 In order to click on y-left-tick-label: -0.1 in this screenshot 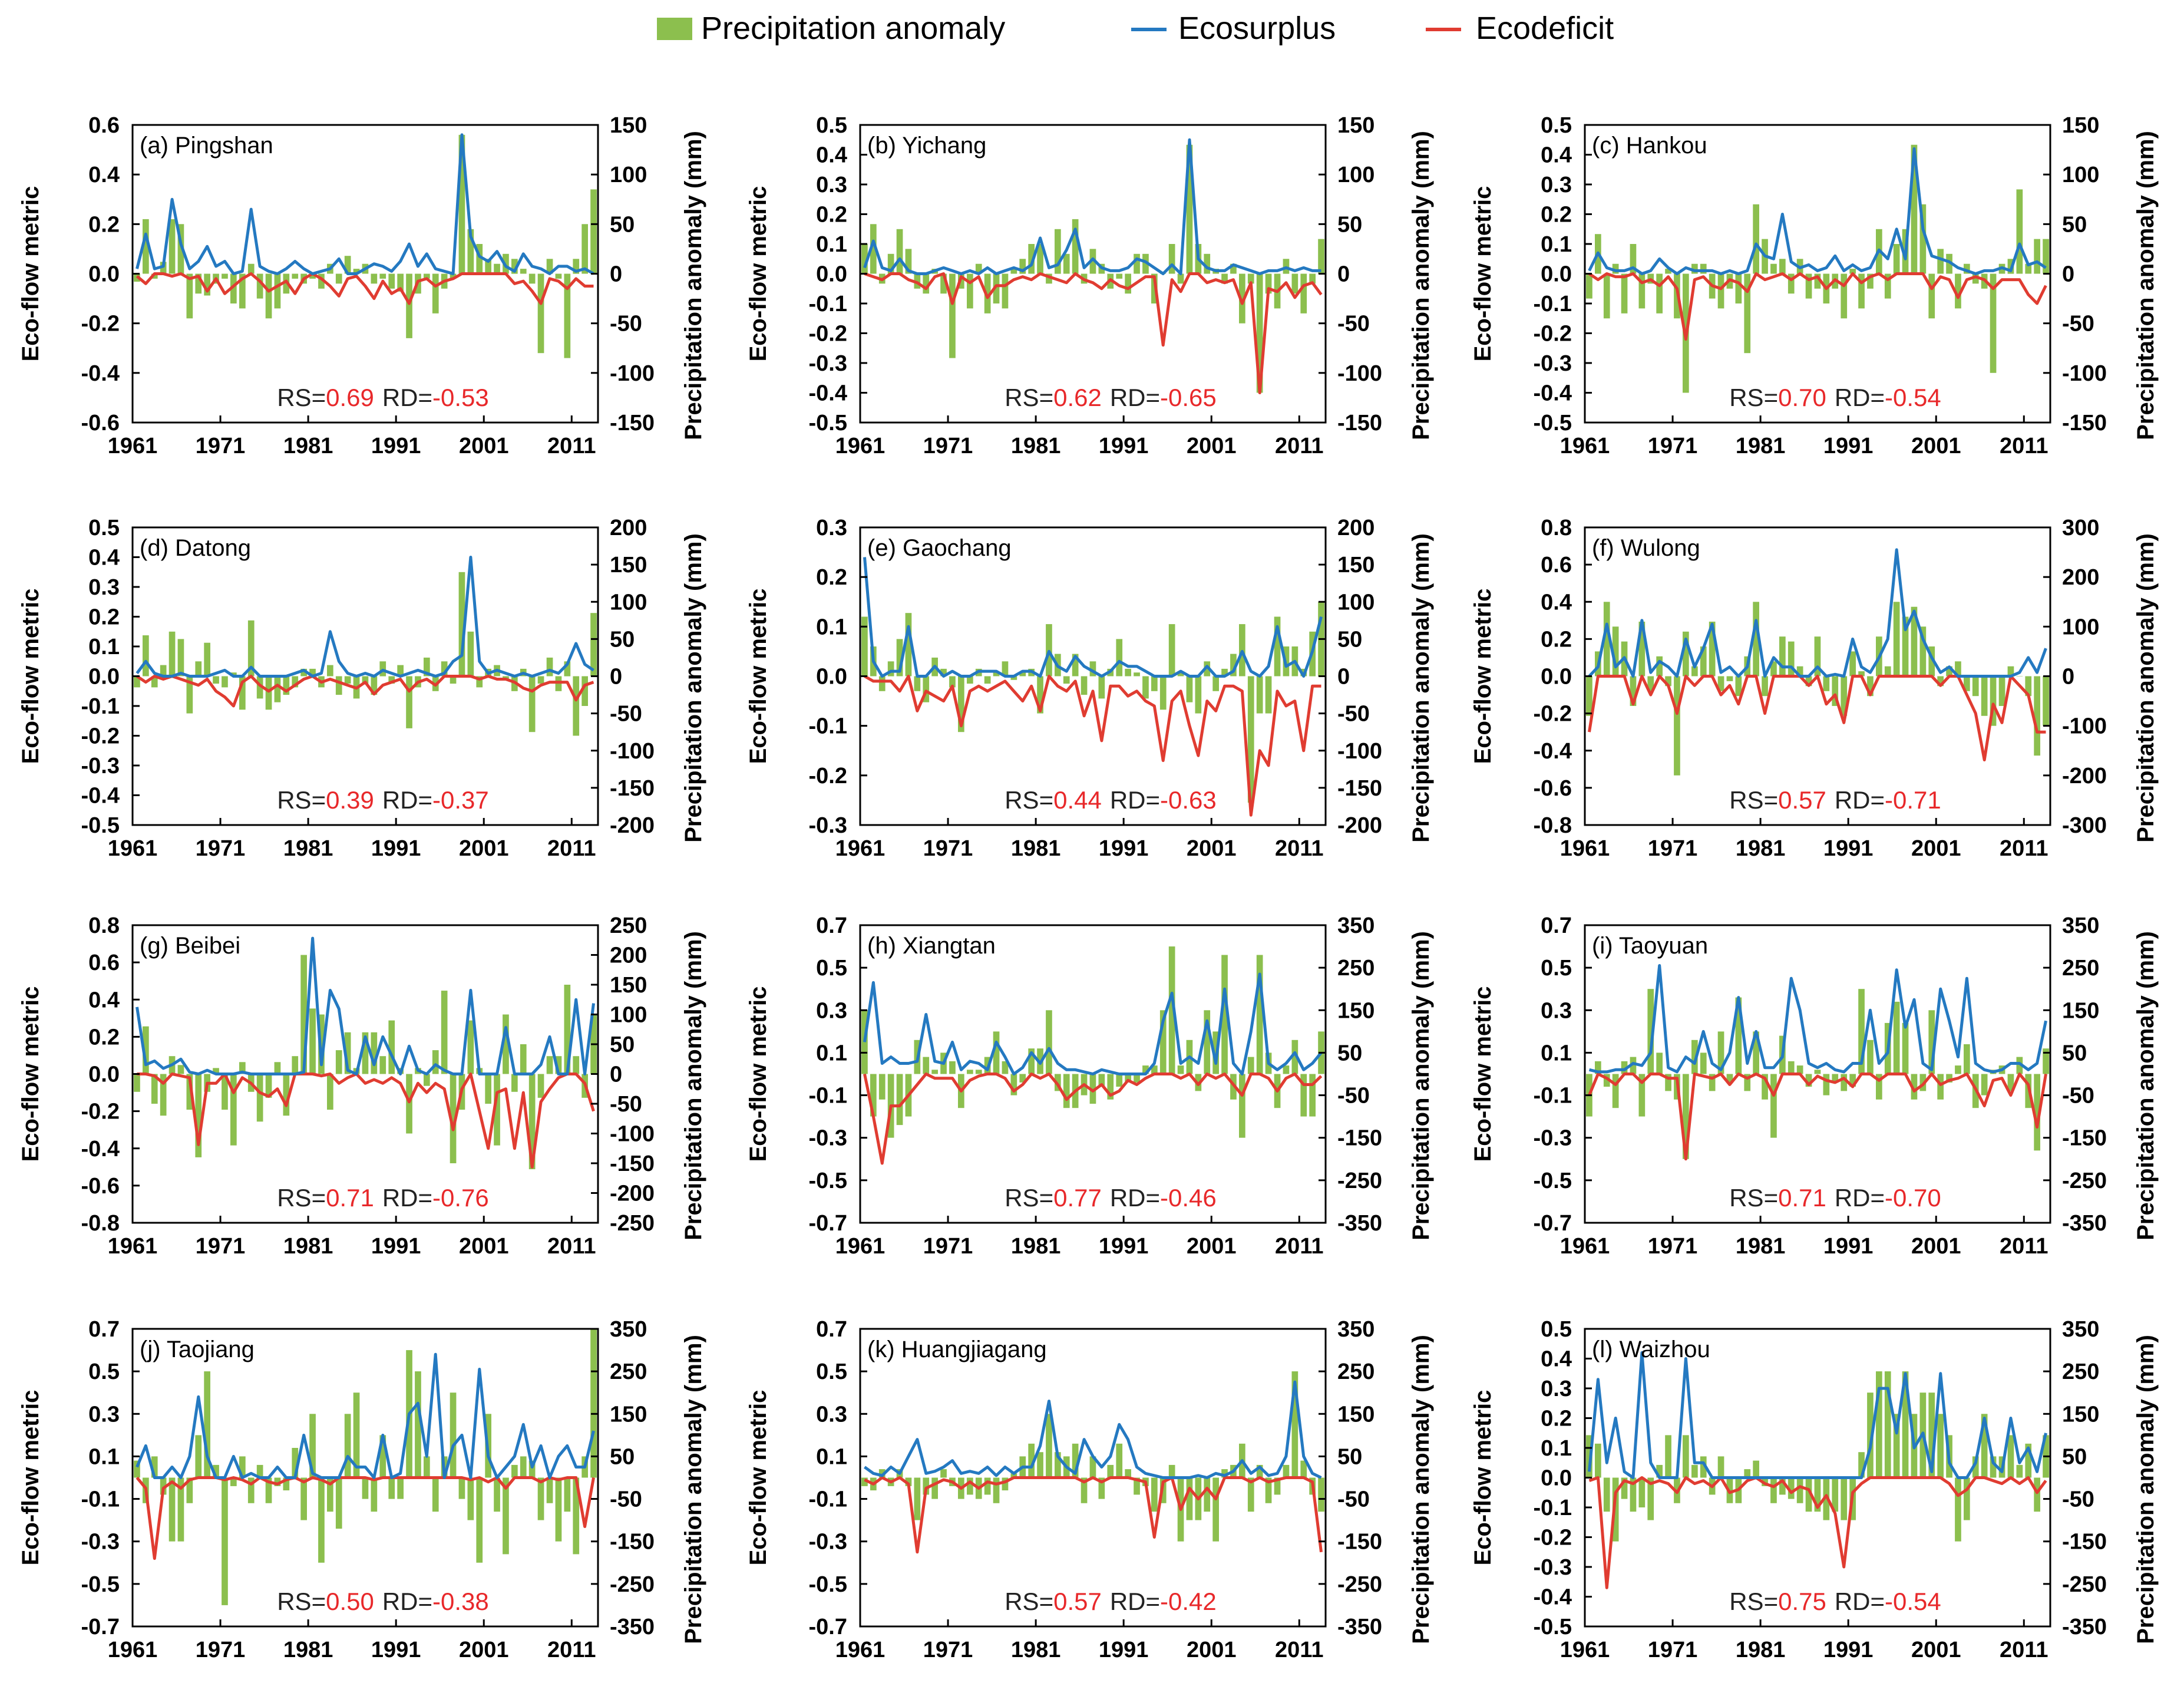, I will do `click(1553, 1096)`.